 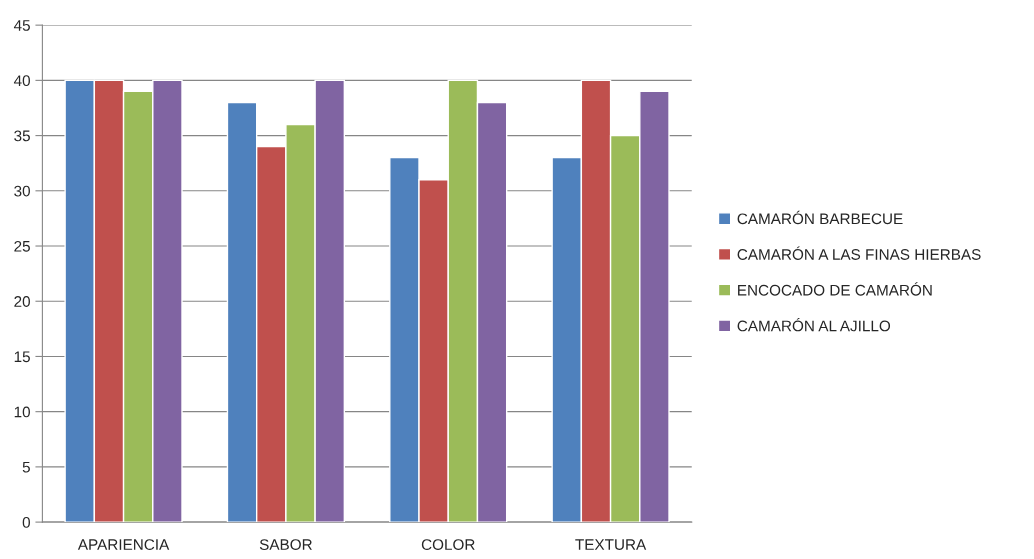 I want to click on x-tick-label: COLOR, so click(x=448, y=544).